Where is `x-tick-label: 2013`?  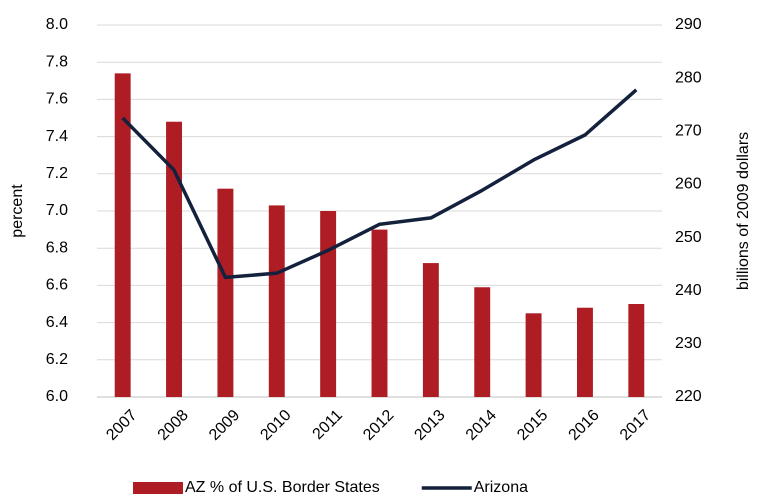 x-tick-label: 2013 is located at coordinates (429, 425).